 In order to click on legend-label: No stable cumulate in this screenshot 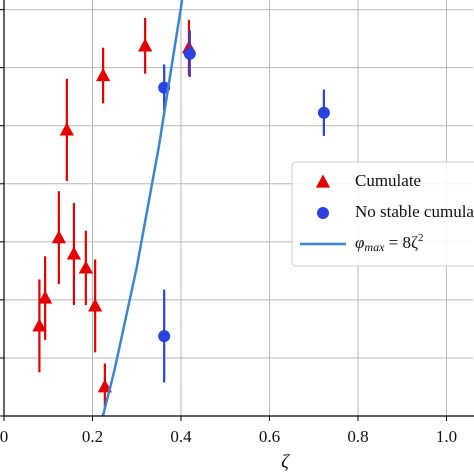, I will do `click(414, 211)`.